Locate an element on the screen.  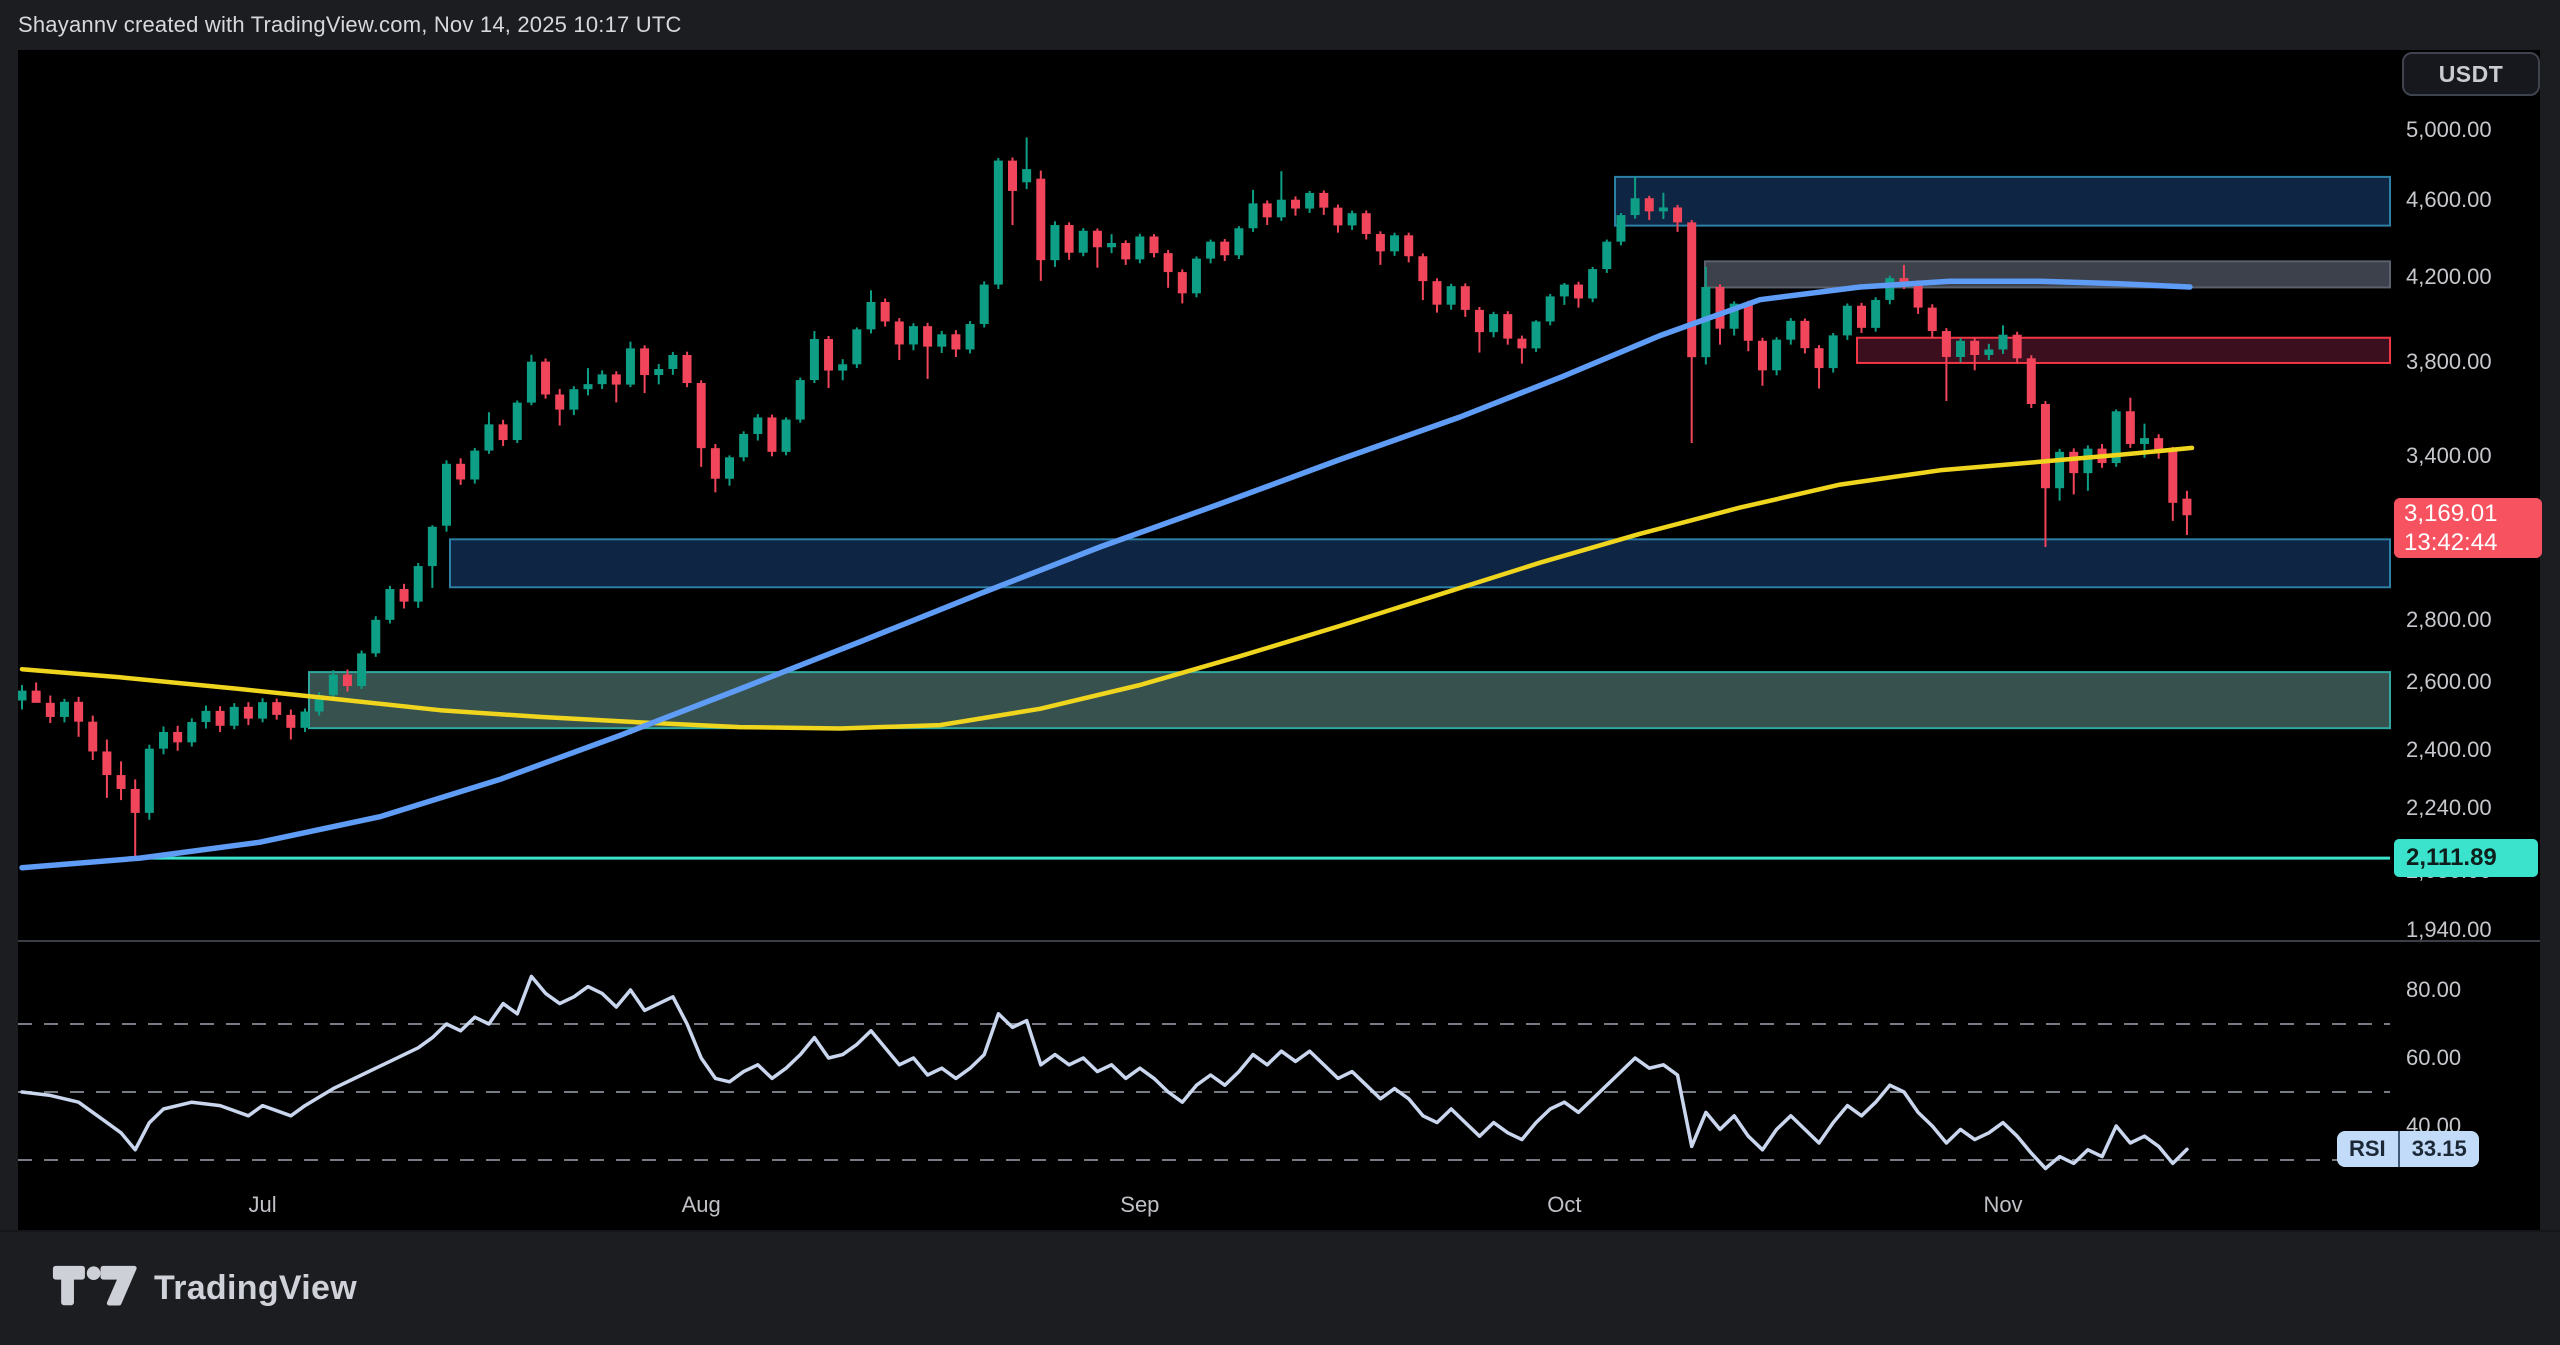
currency-toggle-button: USDT is located at coordinates (2471, 74).